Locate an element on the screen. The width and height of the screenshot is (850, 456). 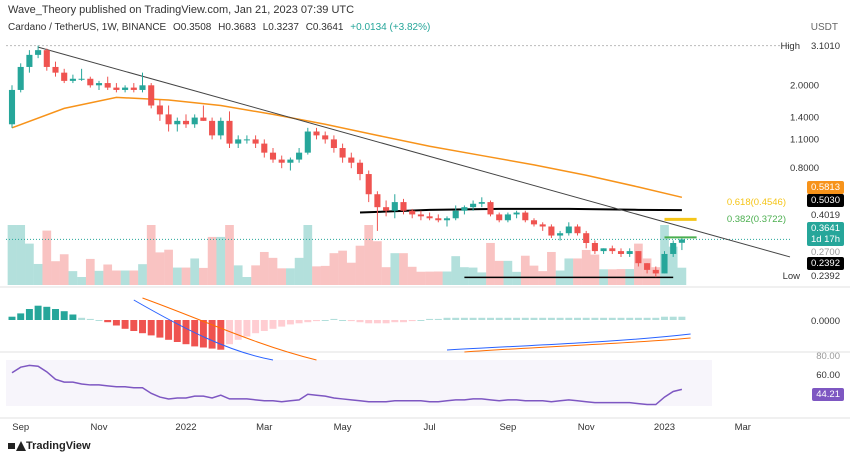
x-tick-label: Jul is located at coordinates (430, 427).